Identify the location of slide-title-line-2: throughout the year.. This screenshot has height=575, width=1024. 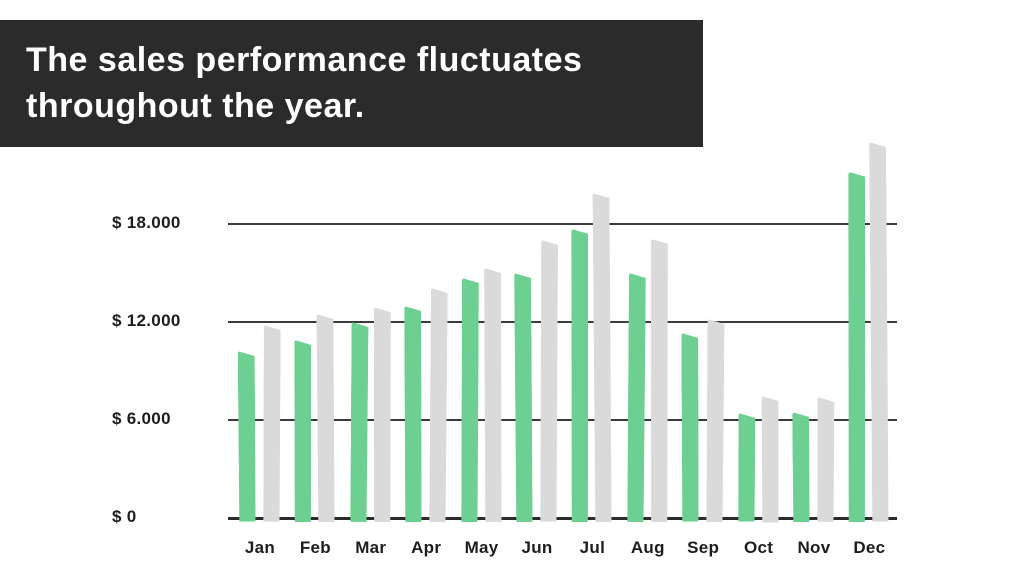
(195, 106).